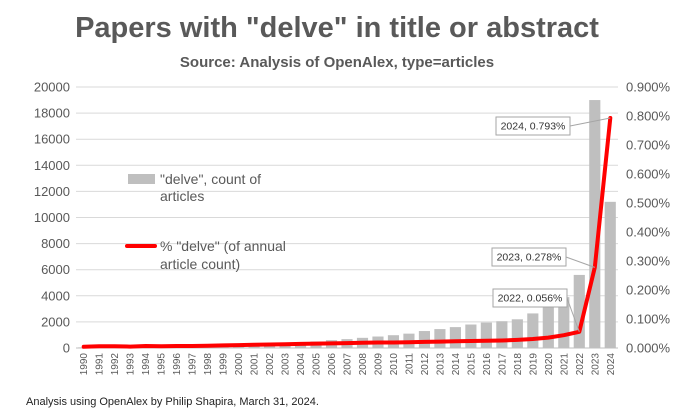  I want to click on x-tick-label: 1993, so click(131, 364).